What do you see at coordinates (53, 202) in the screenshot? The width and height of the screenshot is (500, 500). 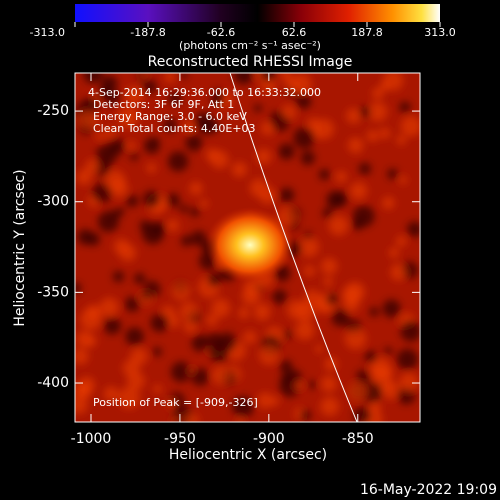 I see `y-tick-label: -300` at bounding box center [53, 202].